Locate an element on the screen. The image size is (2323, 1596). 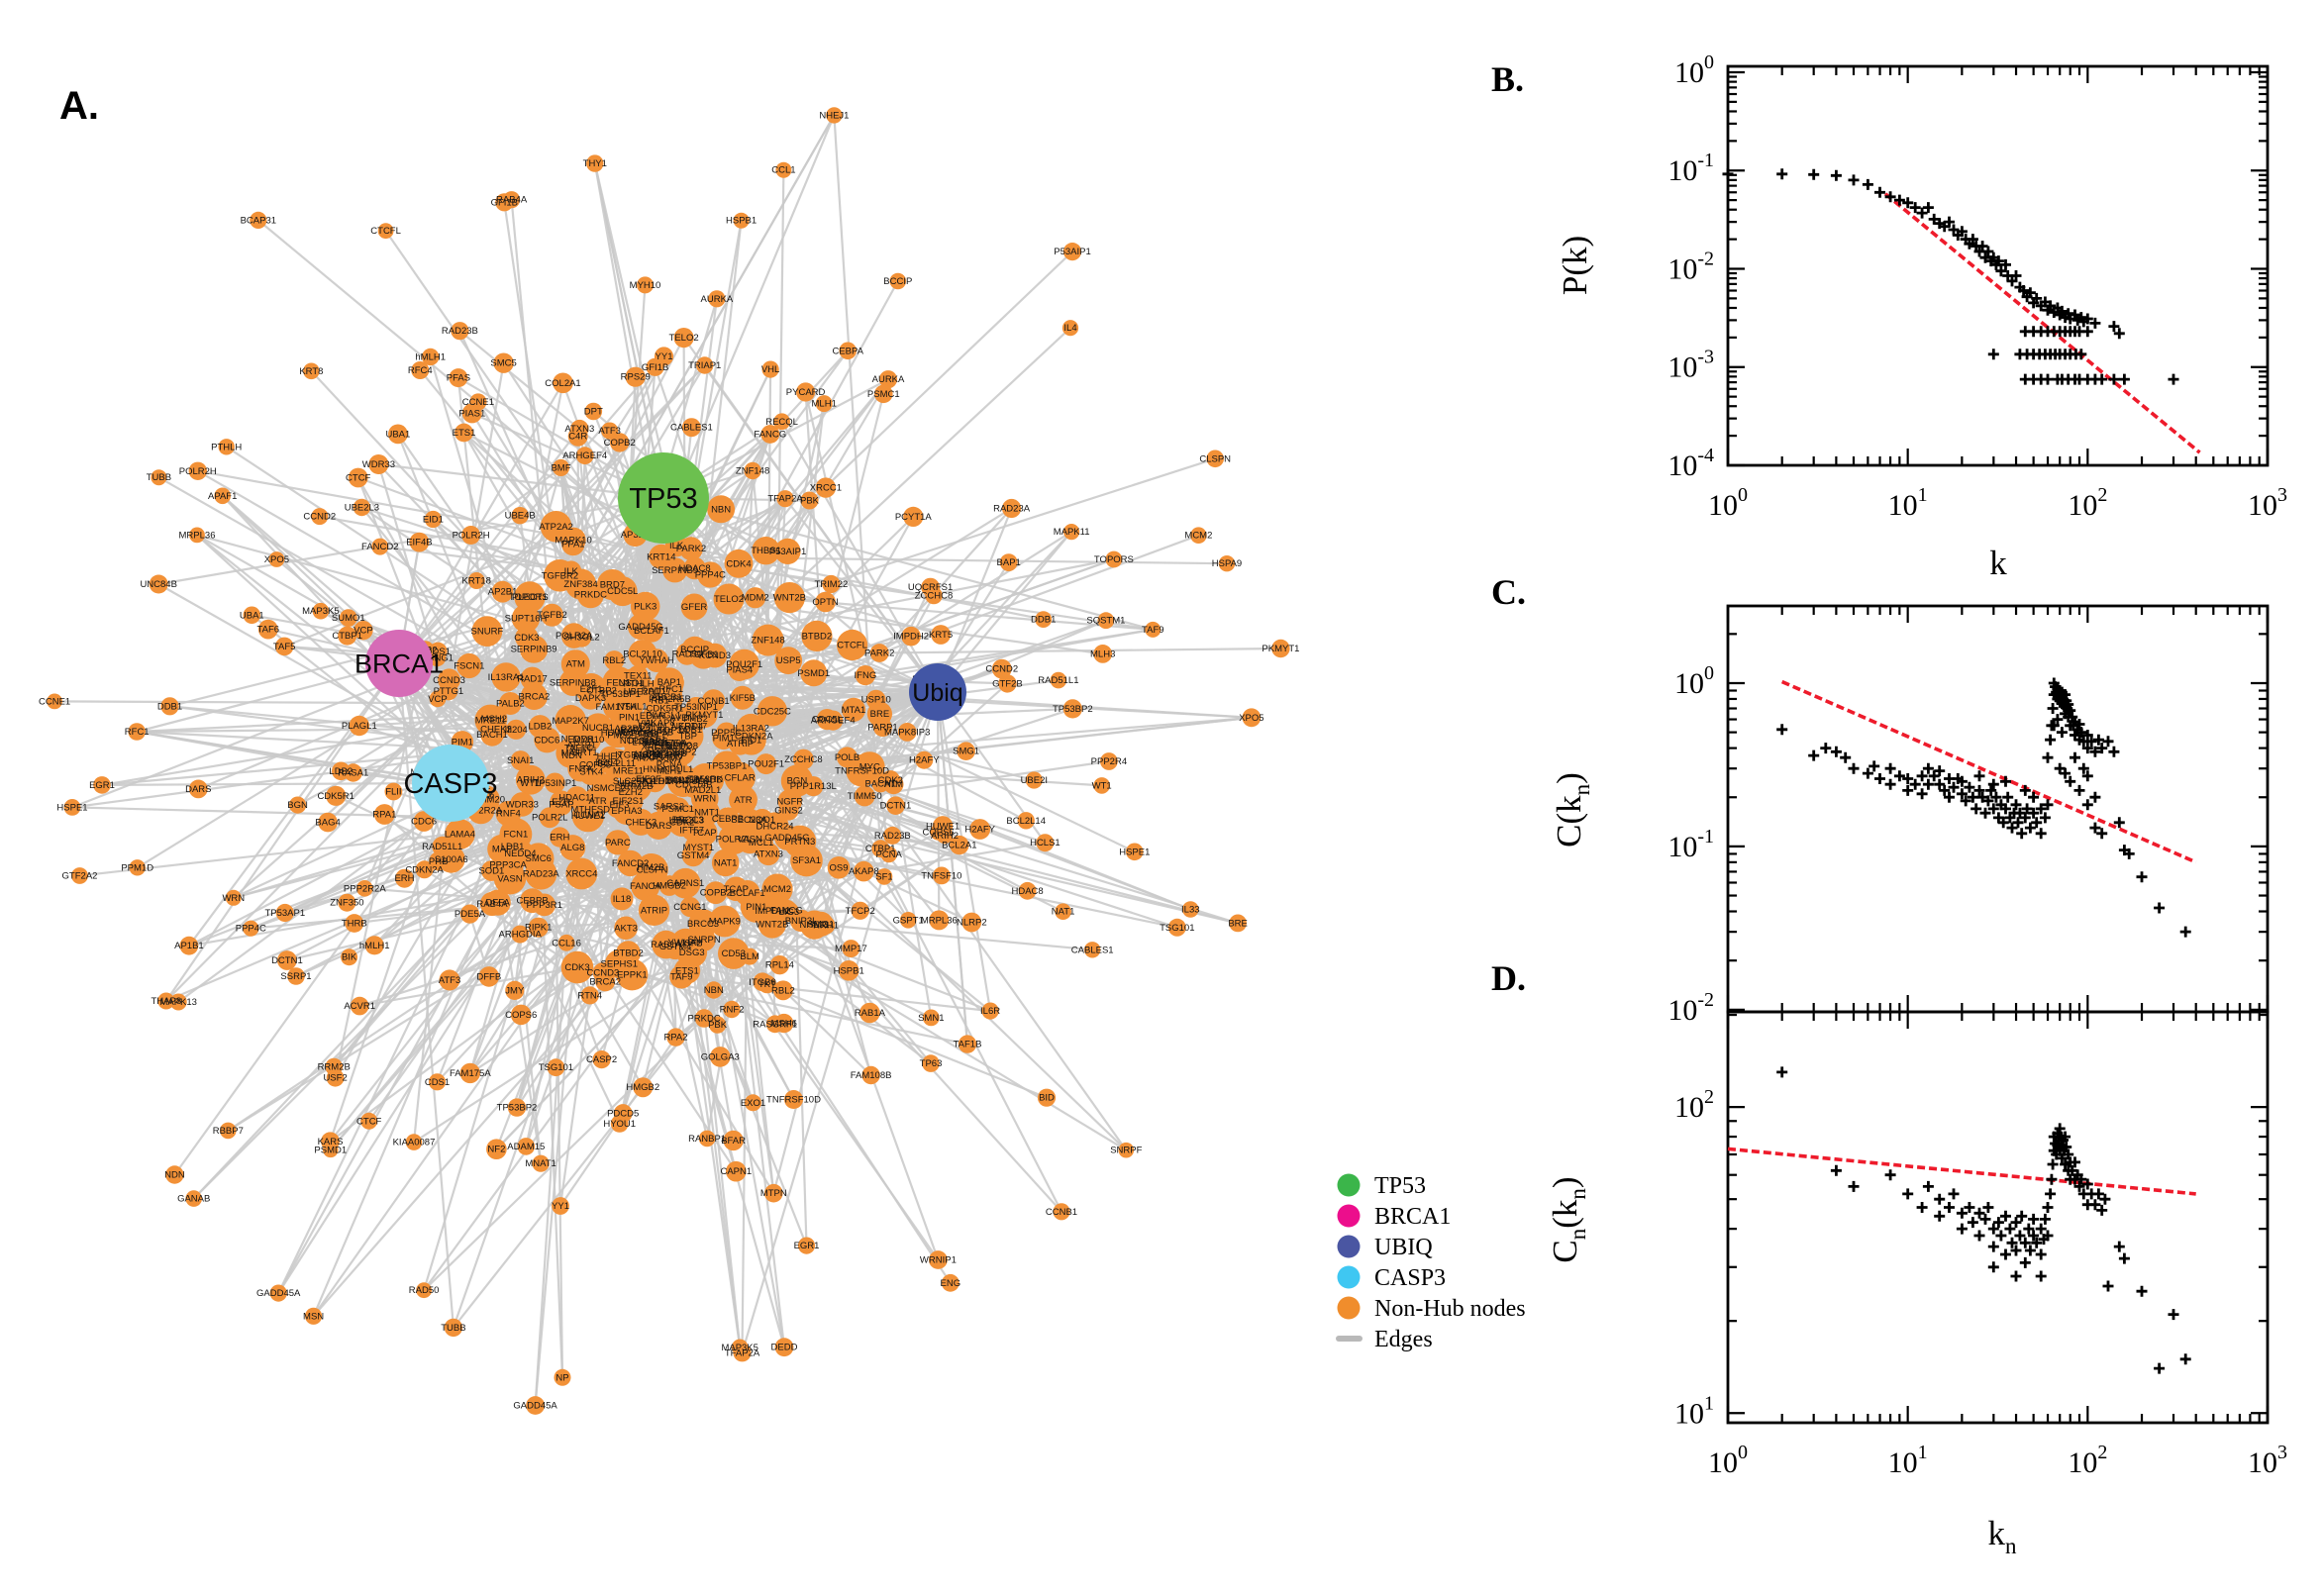
network-node-label: MRPL36 is located at coordinates (939, 920).